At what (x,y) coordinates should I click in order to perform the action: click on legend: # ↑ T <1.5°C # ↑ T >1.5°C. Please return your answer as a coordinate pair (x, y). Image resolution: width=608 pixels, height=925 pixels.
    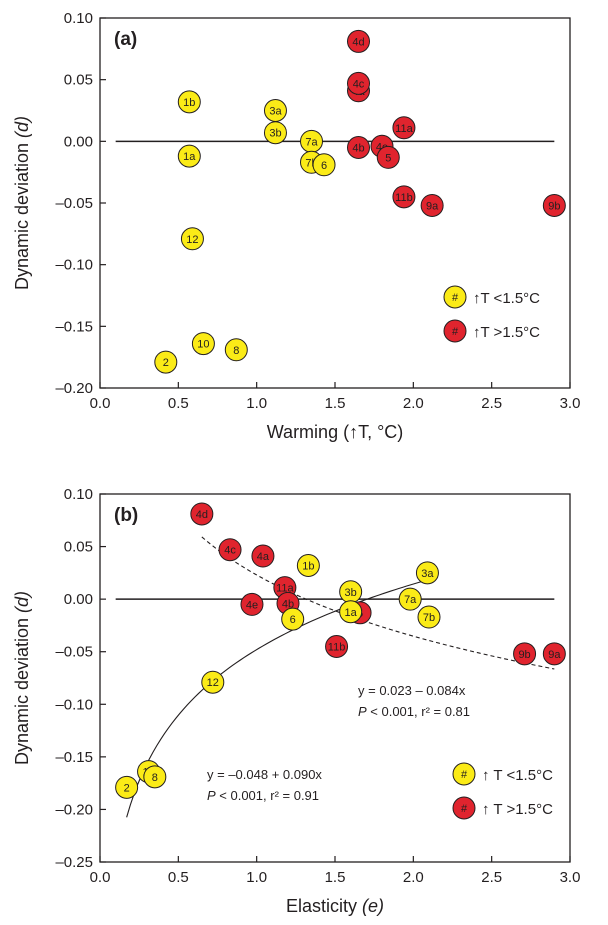
    Looking at the image, I should click on (502, 791).